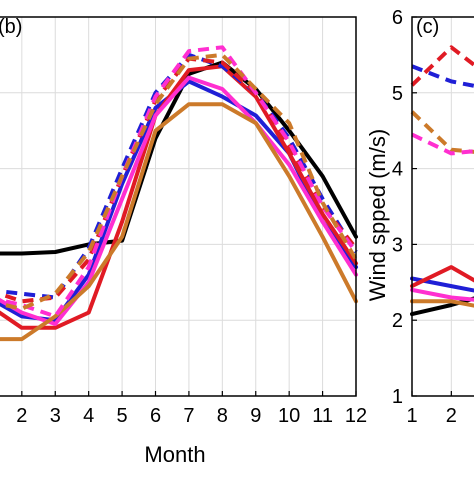 This screenshot has width=474, height=479. I want to click on axes-frame, so click(442, 206).